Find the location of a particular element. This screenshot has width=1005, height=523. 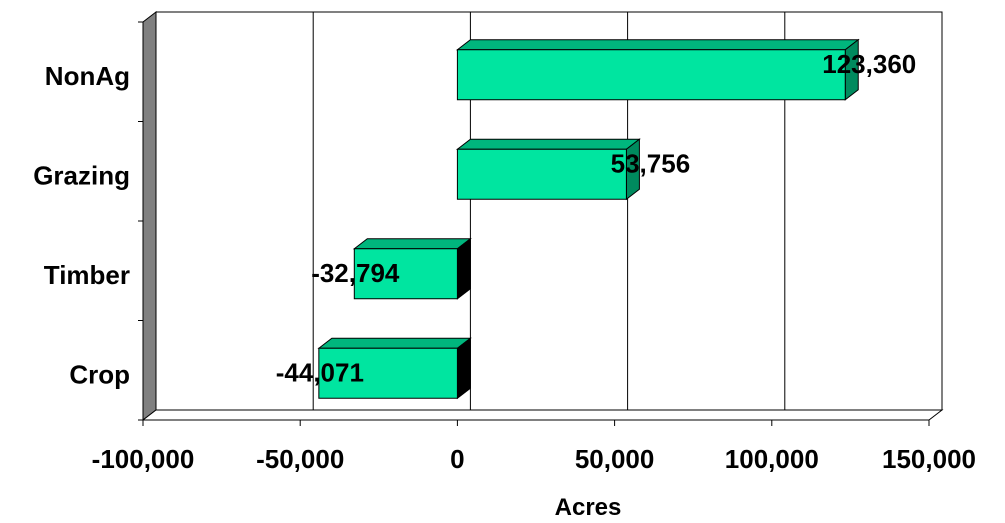

data-label: -44,071 is located at coordinates (320, 372).